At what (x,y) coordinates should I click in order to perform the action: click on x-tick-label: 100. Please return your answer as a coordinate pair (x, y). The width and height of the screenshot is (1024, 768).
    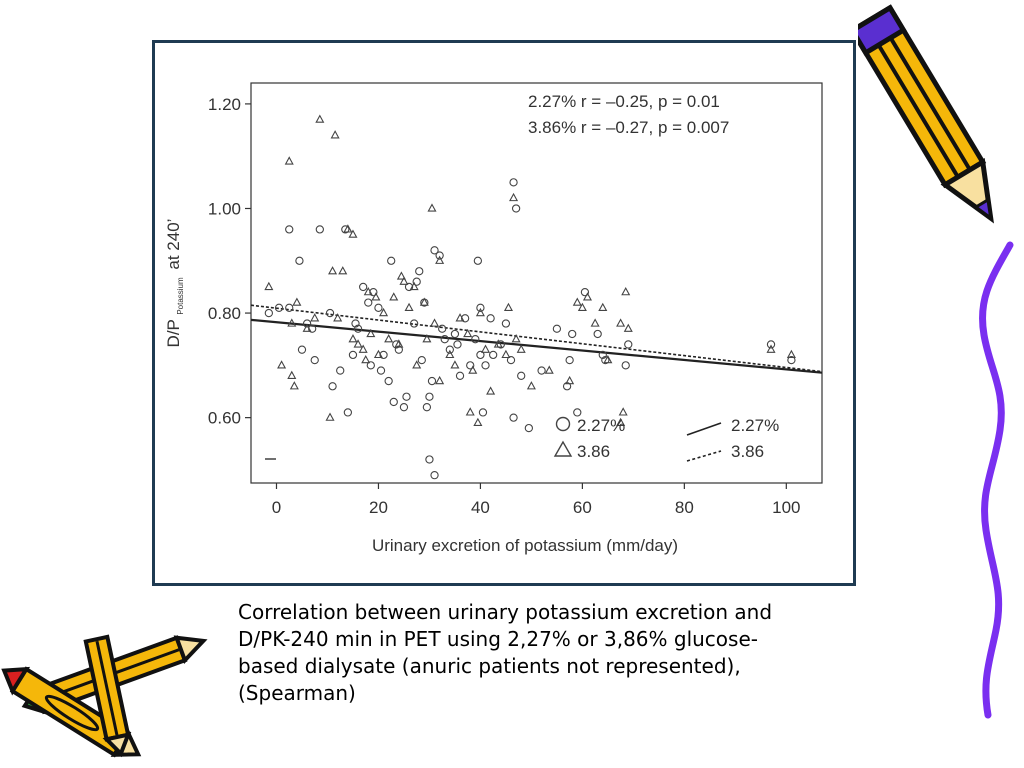
    Looking at the image, I should click on (786, 507).